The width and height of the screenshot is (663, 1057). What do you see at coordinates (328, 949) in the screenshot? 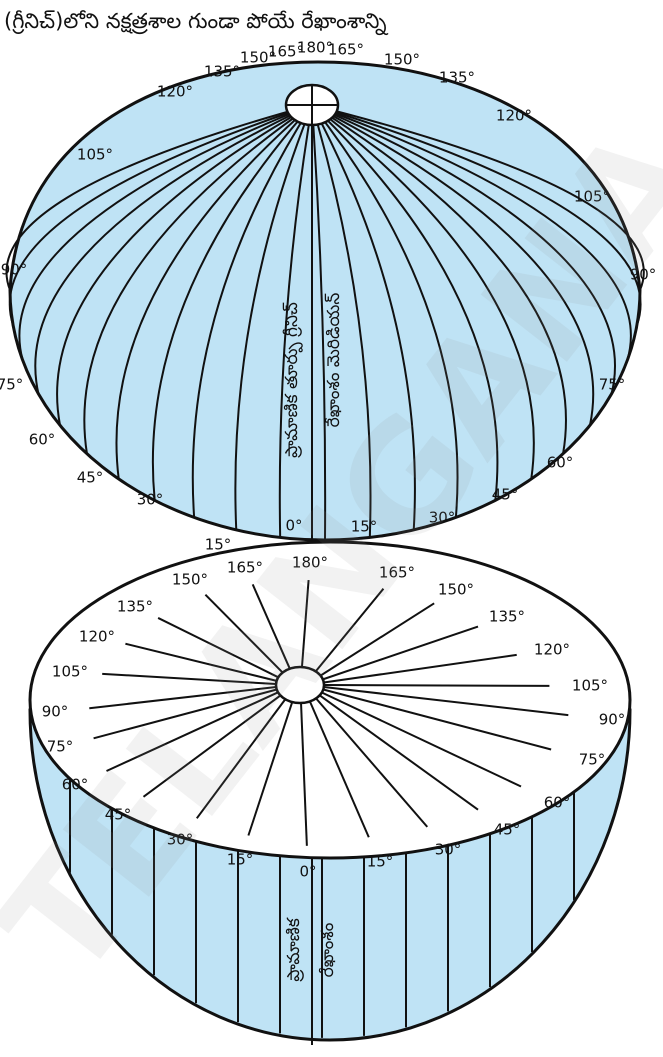
I see `vertical-label: రేఖాంశం` at bounding box center [328, 949].